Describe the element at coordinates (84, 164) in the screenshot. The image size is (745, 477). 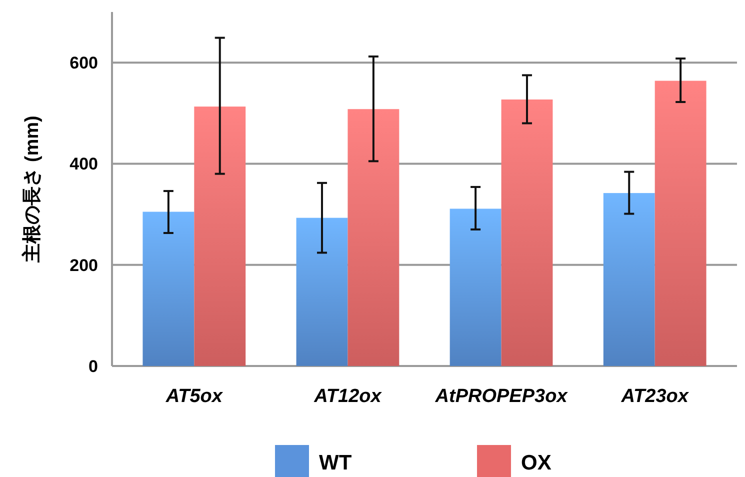
I see `y-tick-label: 400` at that location.